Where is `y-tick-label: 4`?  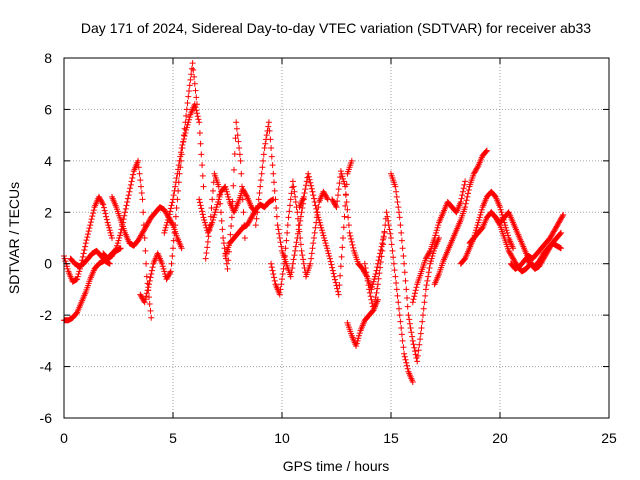 y-tick-label: 4 is located at coordinates (48, 161).